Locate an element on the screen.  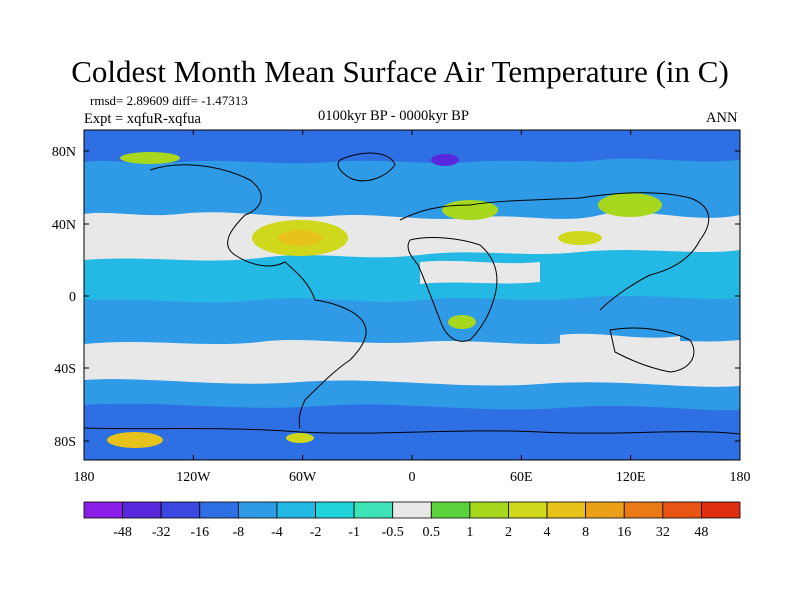
colorbar-label: -8 is located at coordinates (239, 532).